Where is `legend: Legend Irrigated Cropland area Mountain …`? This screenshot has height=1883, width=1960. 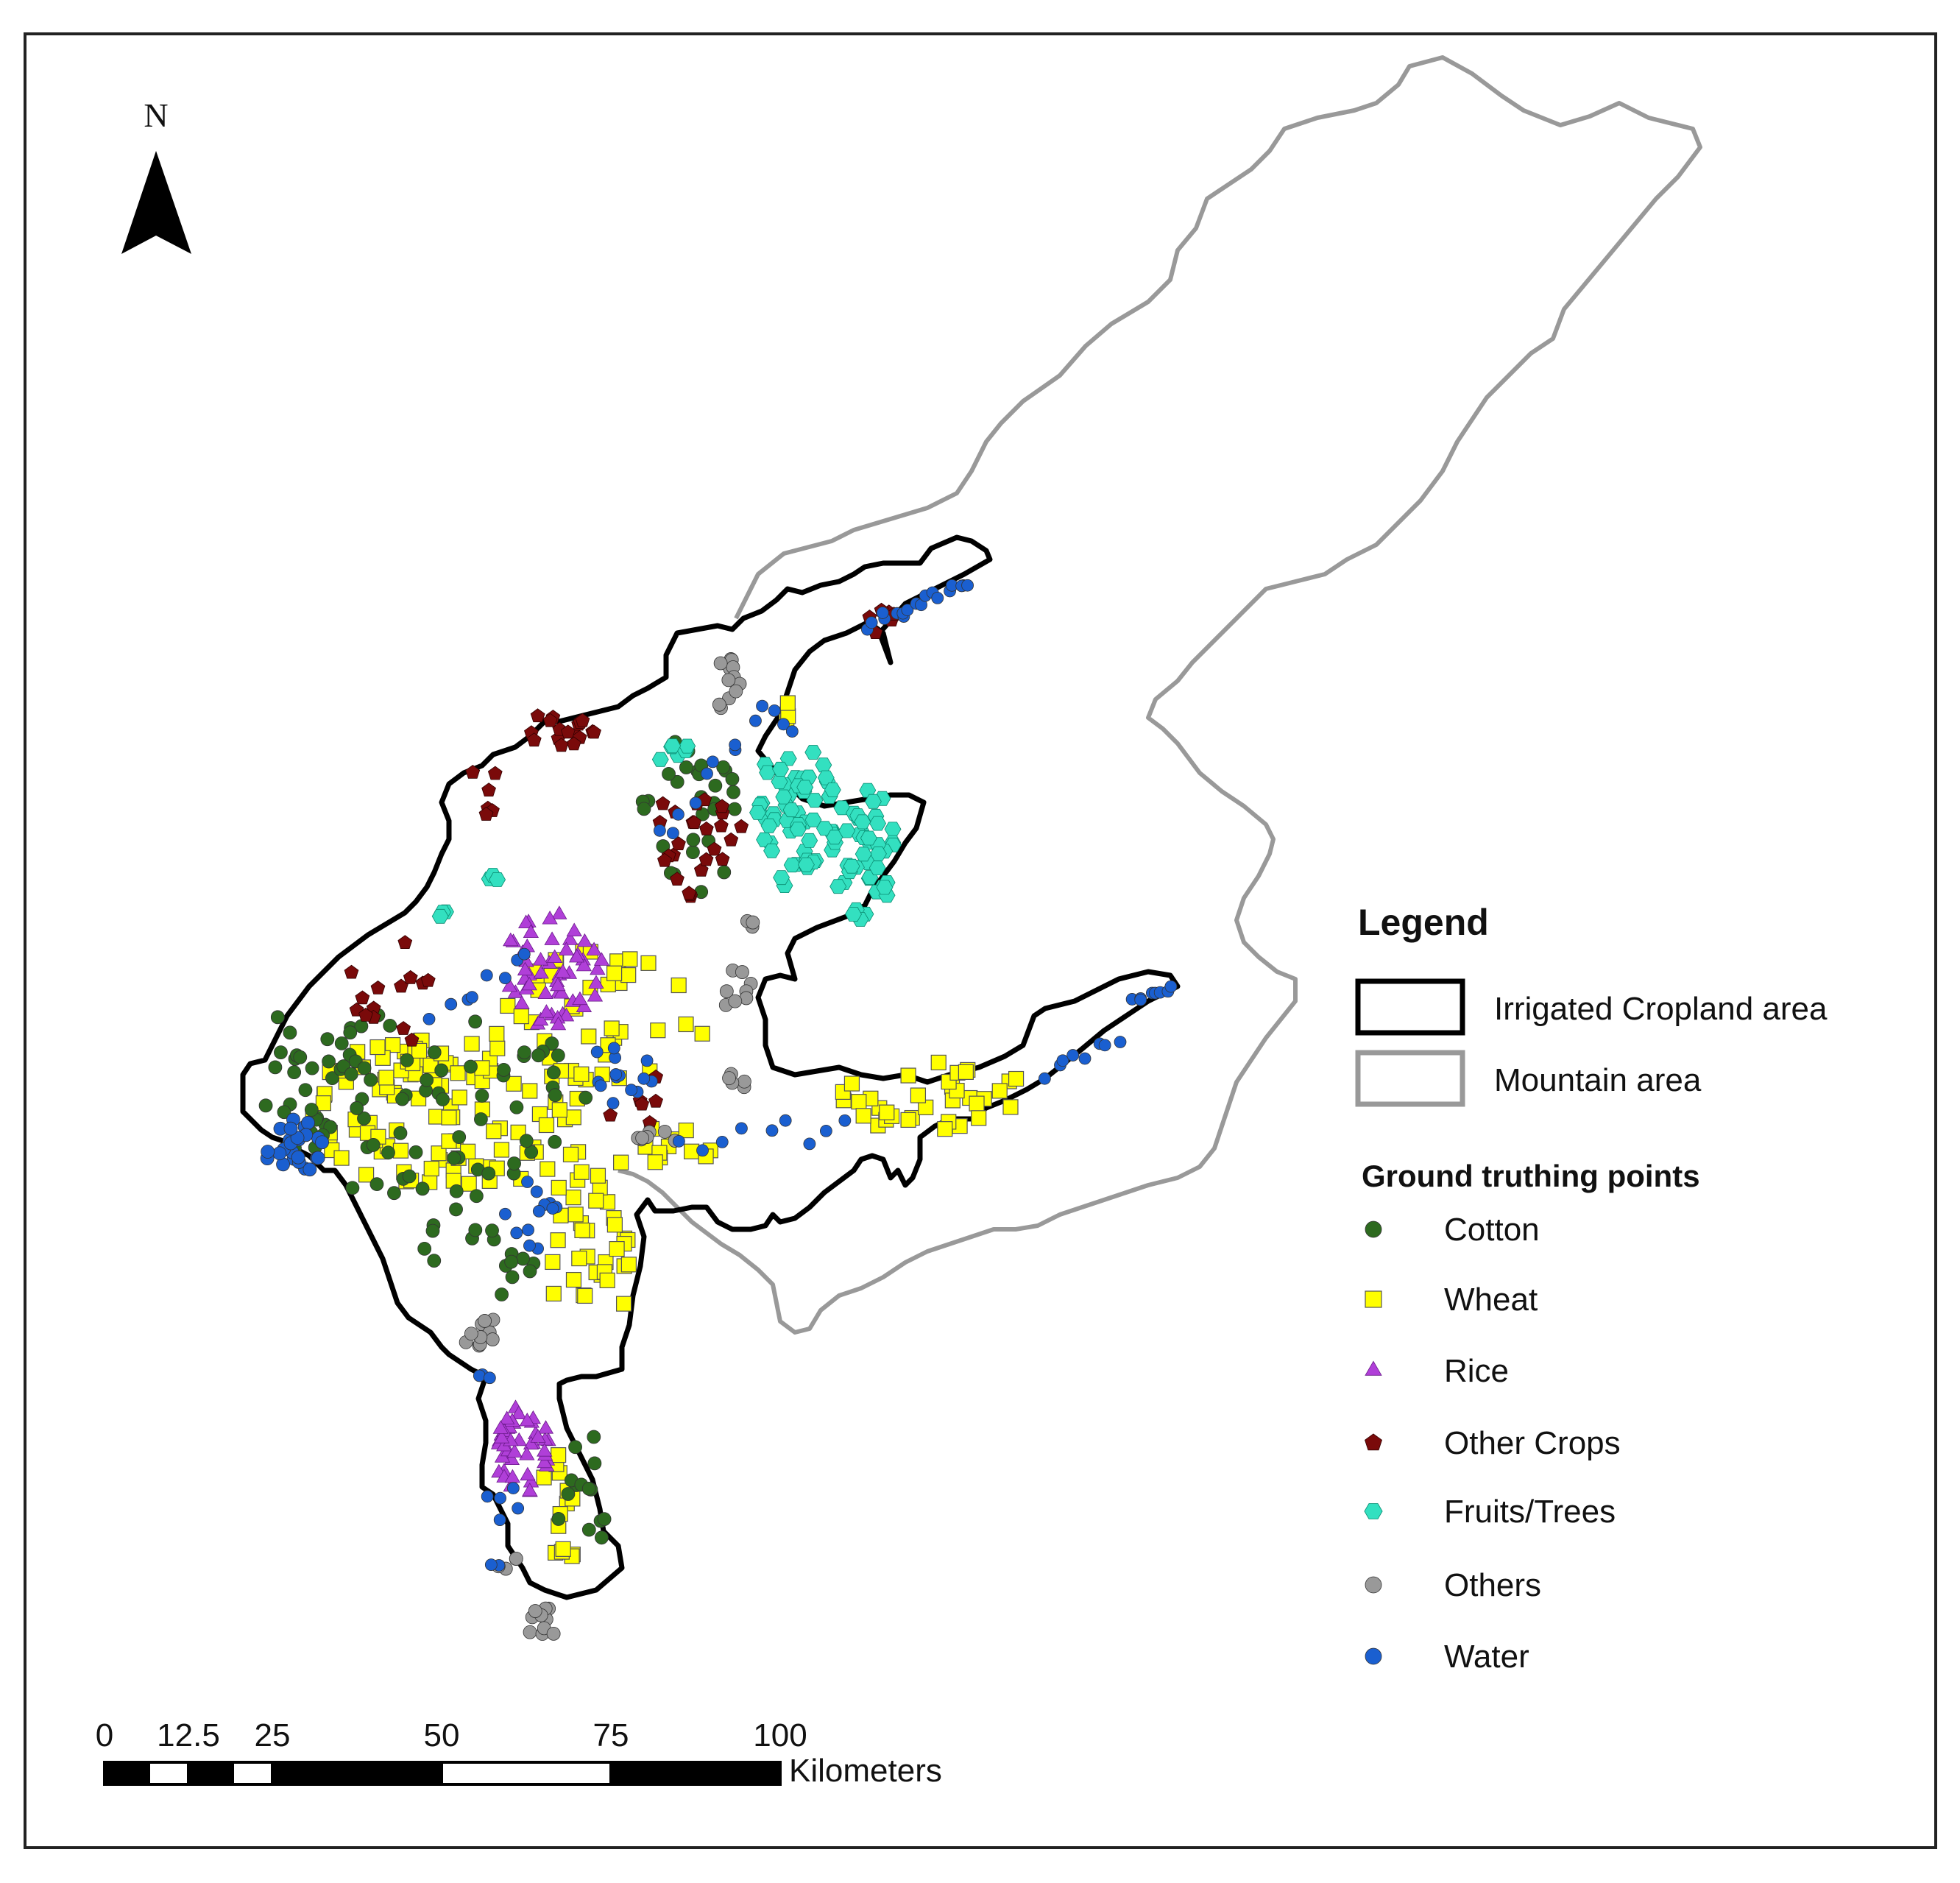
legend: Legend Irrigated Cropland area Mountain … is located at coordinates (1591, 1288).